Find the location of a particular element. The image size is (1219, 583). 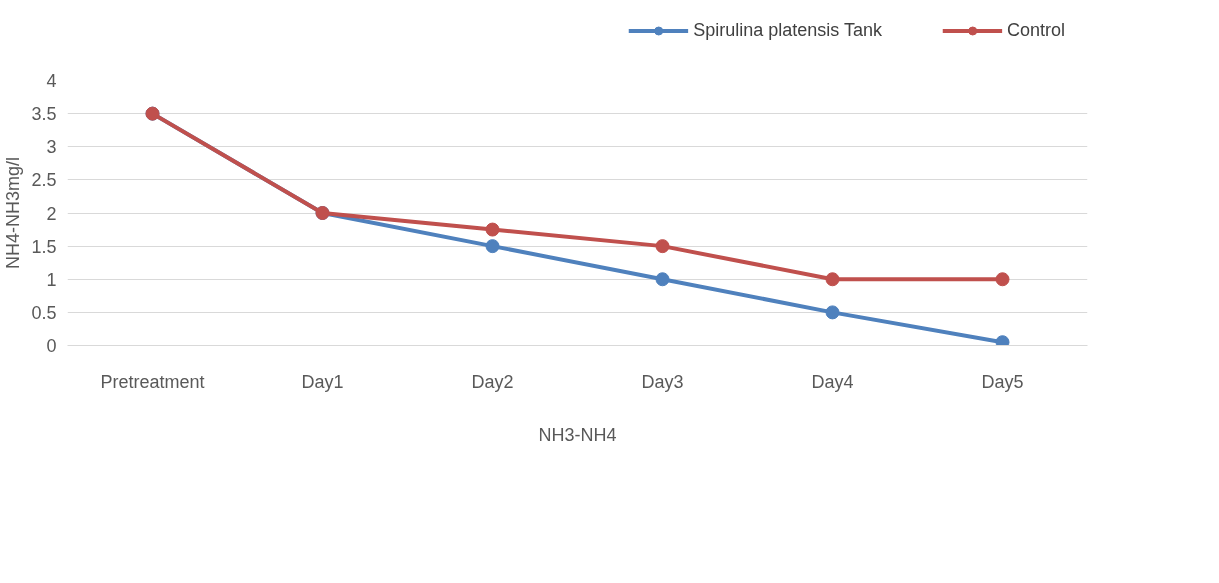

y-tick-label: 3 is located at coordinates (51, 147).